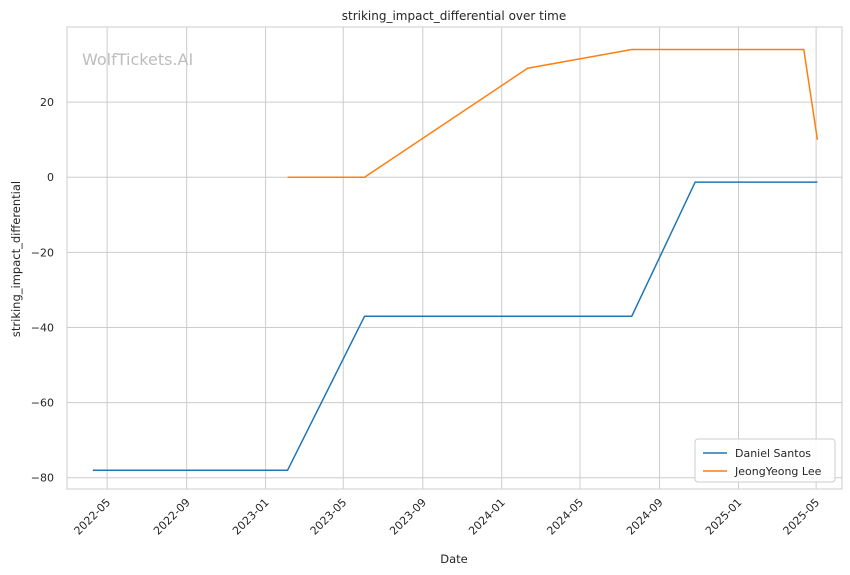 The width and height of the screenshot is (850, 575). What do you see at coordinates (93, 517) in the screenshot?
I see `x-tick-label: 2022-05` at bounding box center [93, 517].